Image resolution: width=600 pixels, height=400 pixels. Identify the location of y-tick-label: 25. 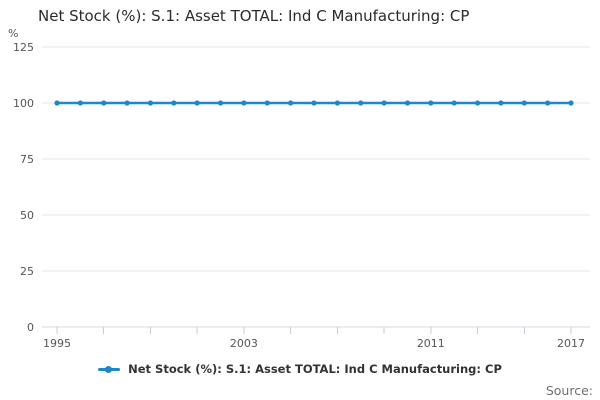
(27, 271).